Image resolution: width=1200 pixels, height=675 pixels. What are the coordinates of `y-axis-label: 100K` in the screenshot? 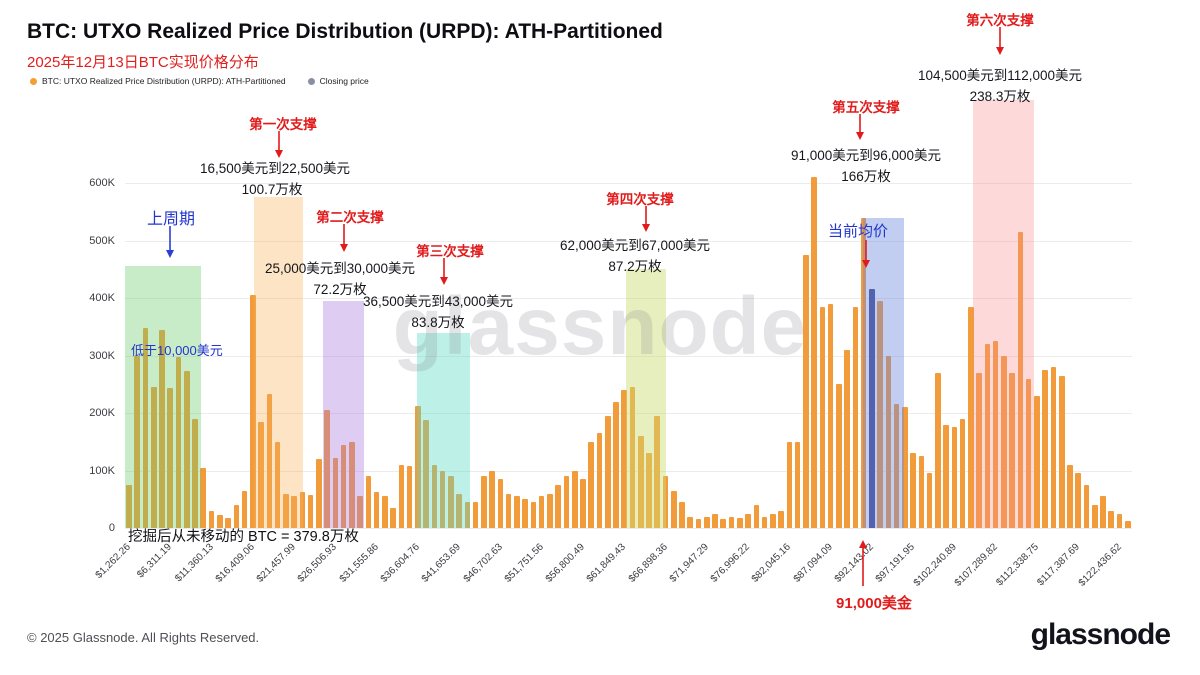 It's located at (102, 470).